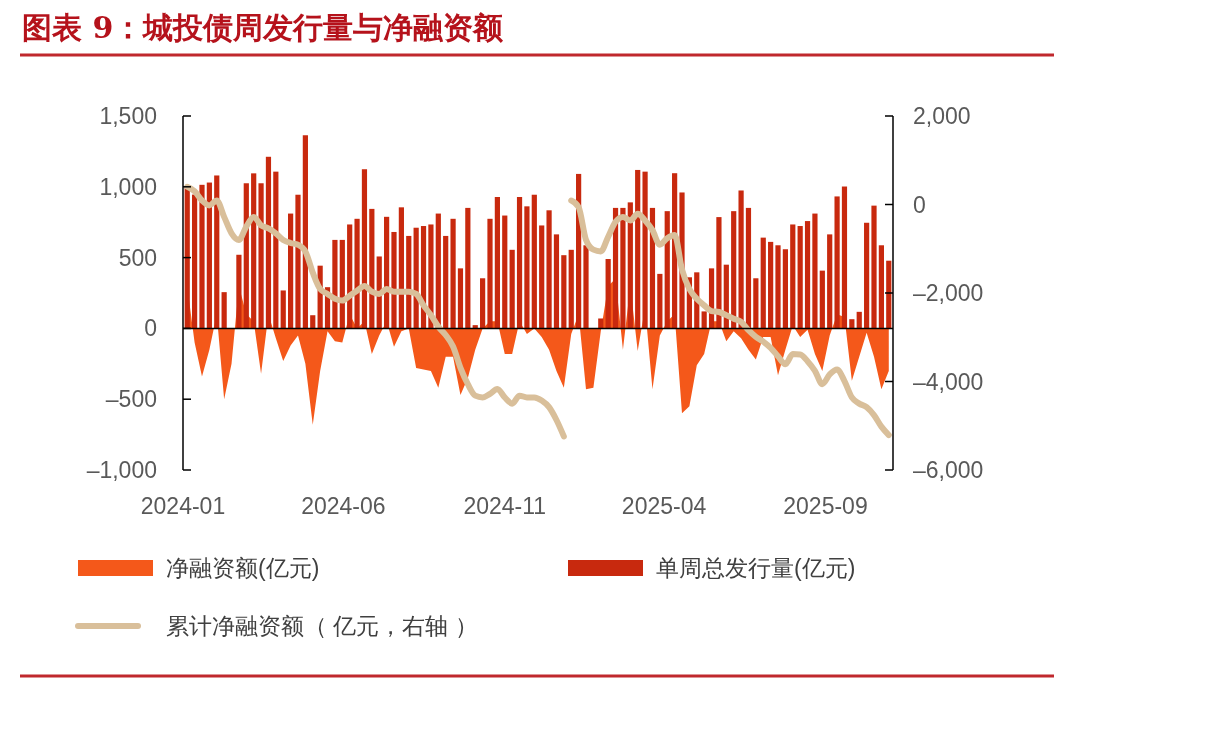 The height and width of the screenshot is (748, 1210). What do you see at coordinates (128, 186) in the screenshot?
I see `y-tick-label: 1,000` at bounding box center [128, 186].